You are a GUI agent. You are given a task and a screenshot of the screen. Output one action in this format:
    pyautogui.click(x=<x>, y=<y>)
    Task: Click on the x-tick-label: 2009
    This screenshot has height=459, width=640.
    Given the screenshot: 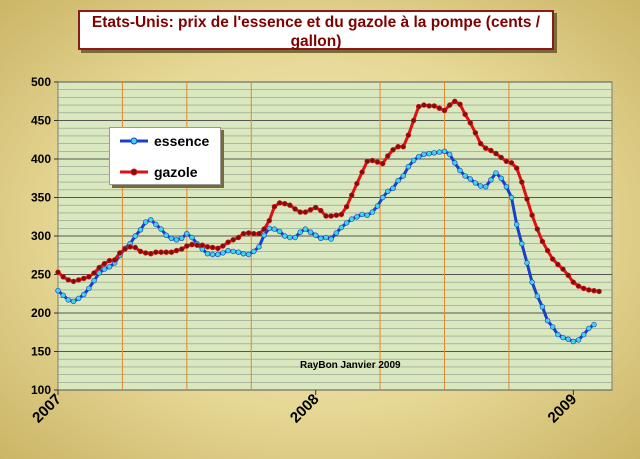 What is the action you would take?
    pyautogui.click(x=563, y=409)
    